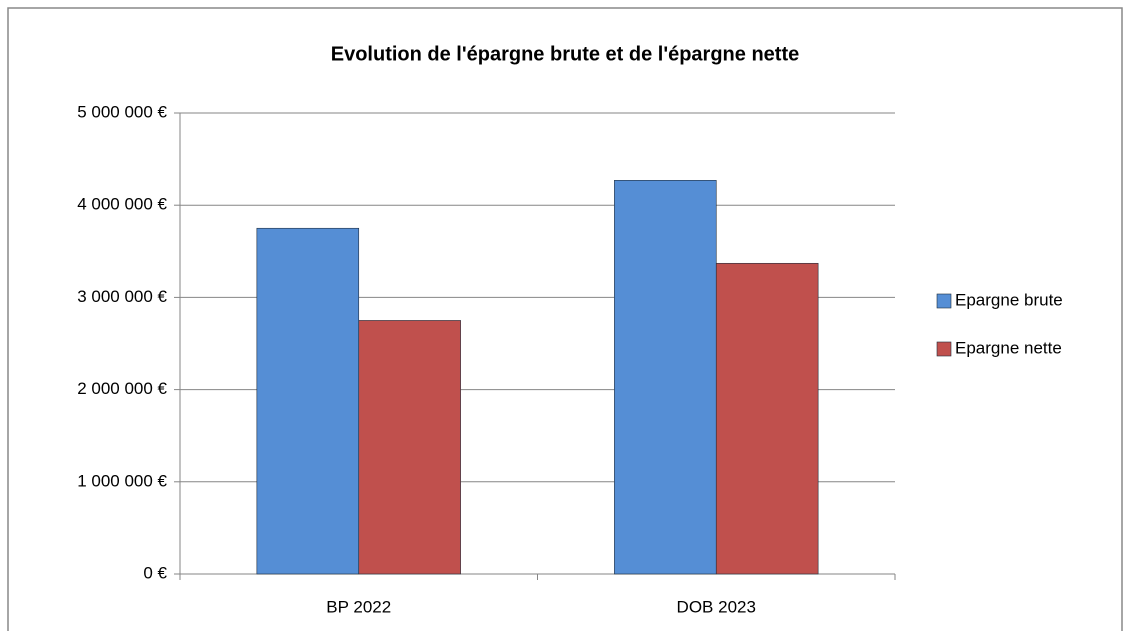 Image resolution: width=1125 pixels, height=631 pixels. I want to click on y-tick-label: 4 000 000 €, so click(122, 204).